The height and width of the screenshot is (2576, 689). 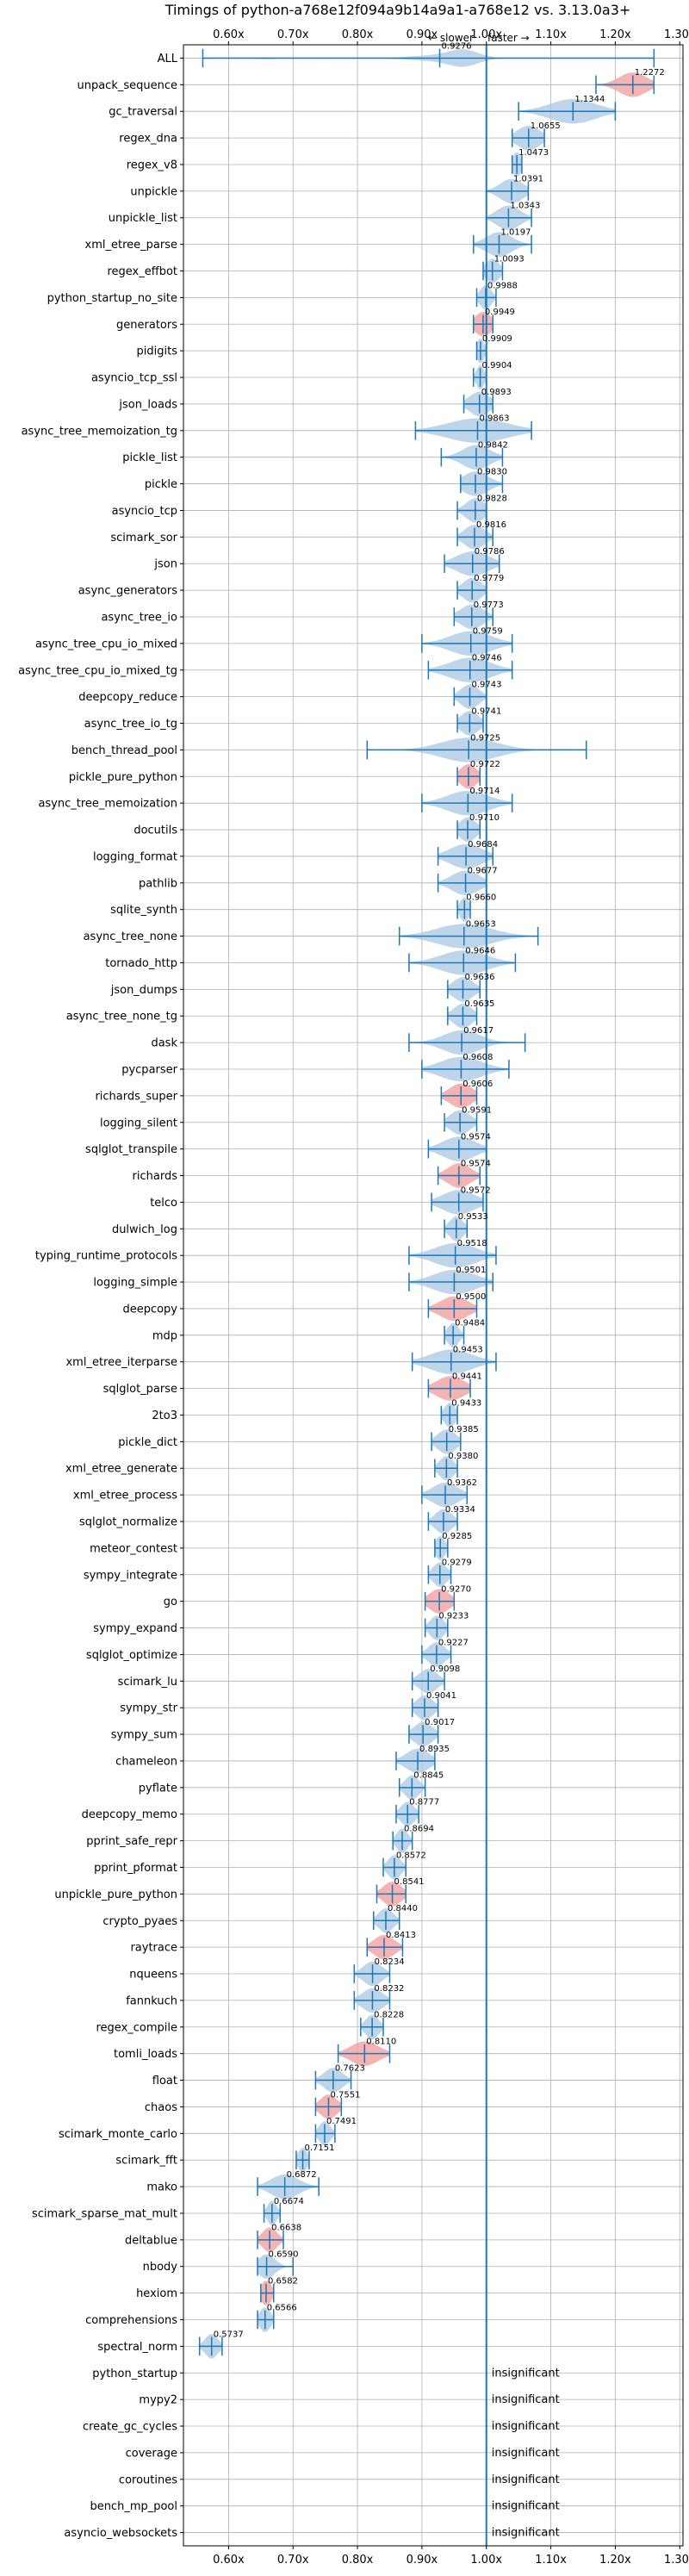 I want to click on benchmark-label: scimark_sor, so click(x=143, y=538).